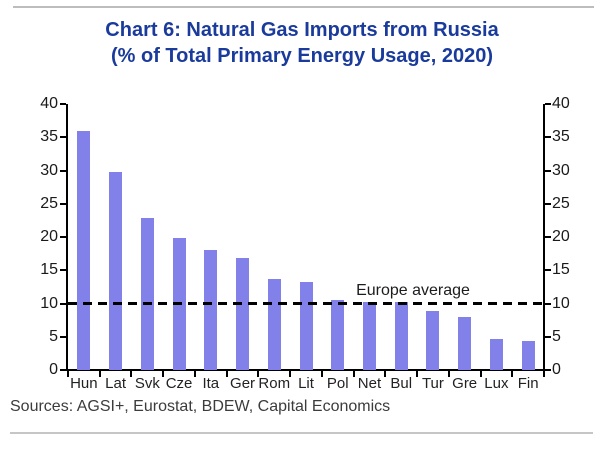 This screenshot has width=604, height=449. Describe the element at coordinates (561, 203) in the screenshot. I see `y-axis-tick-label-right: 25` at that location.